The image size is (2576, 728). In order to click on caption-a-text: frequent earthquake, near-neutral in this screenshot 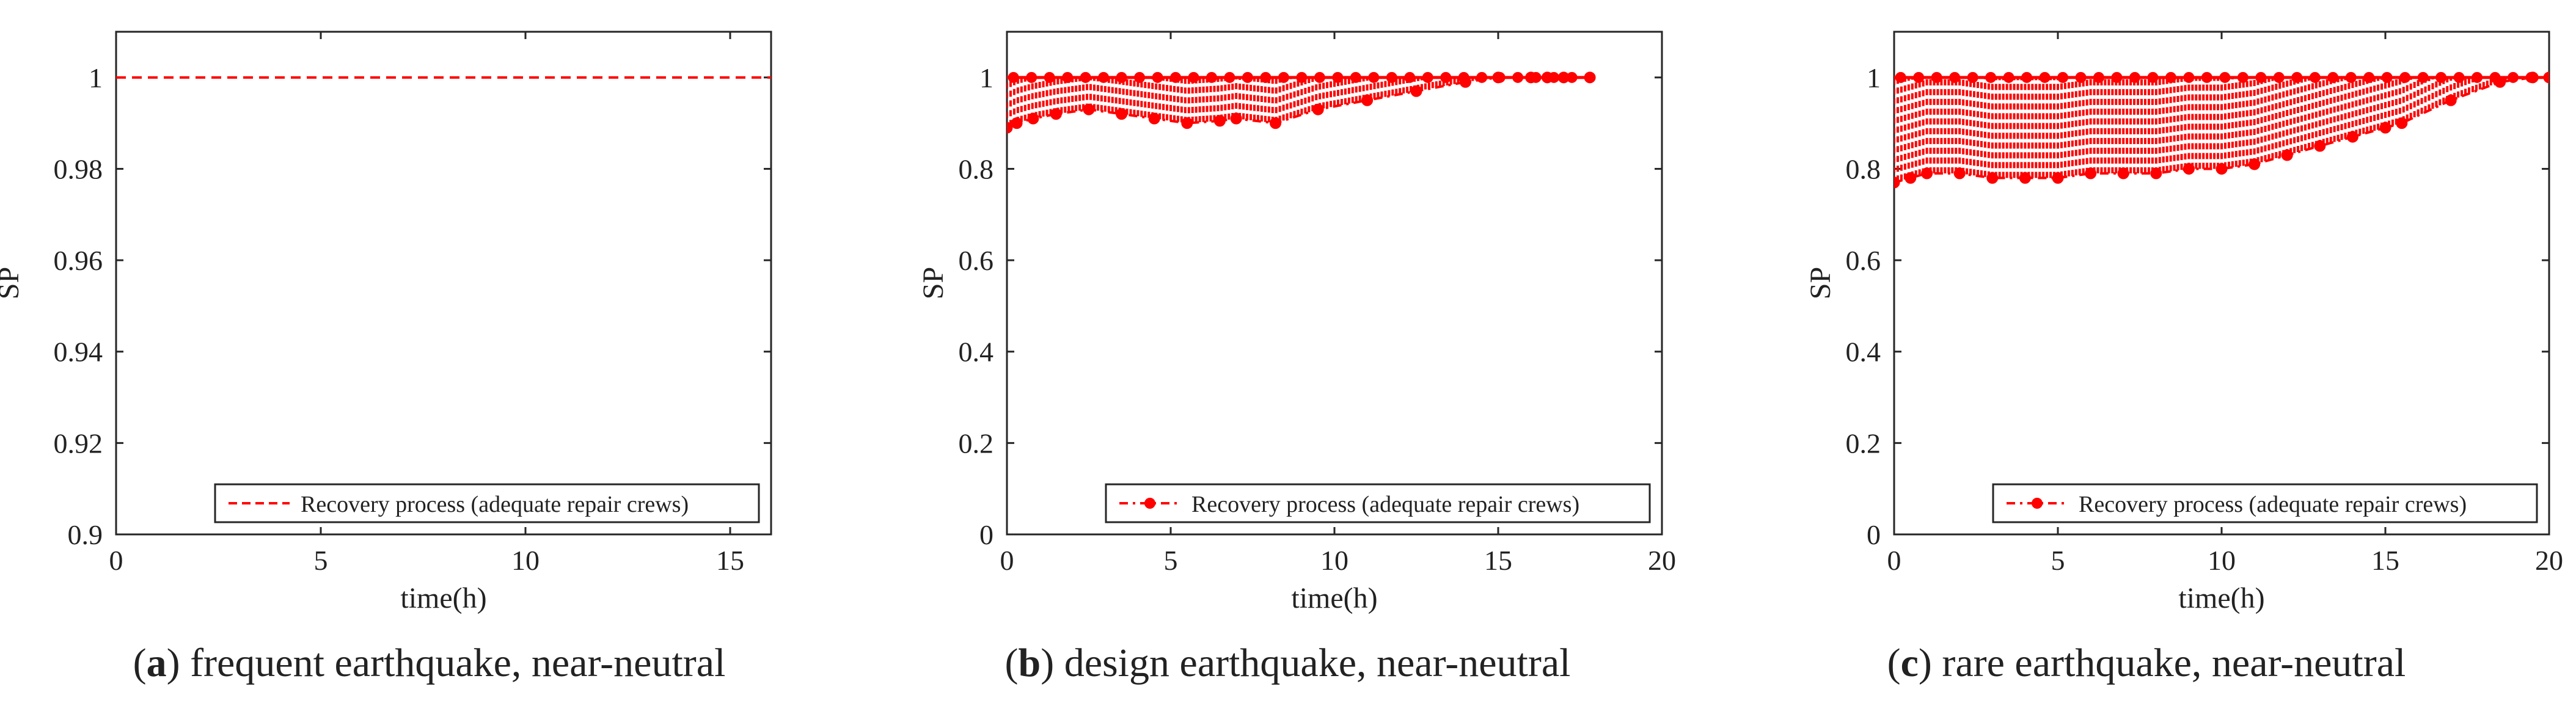, I will do `click(453, 663)`.